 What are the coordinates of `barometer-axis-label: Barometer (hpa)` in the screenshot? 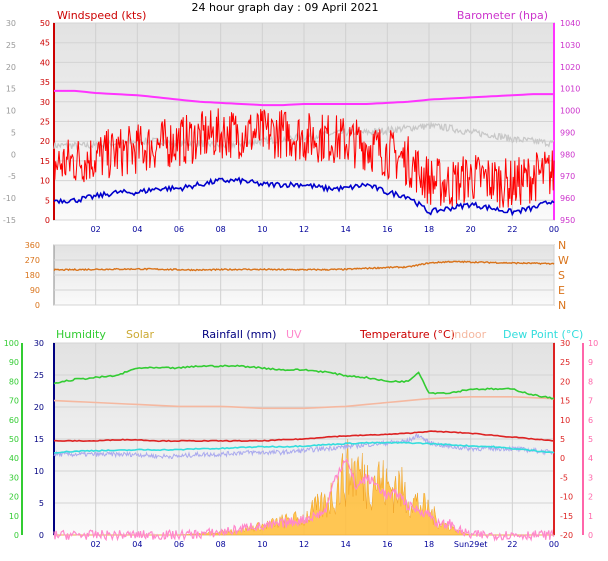 It's located at (502, 15).